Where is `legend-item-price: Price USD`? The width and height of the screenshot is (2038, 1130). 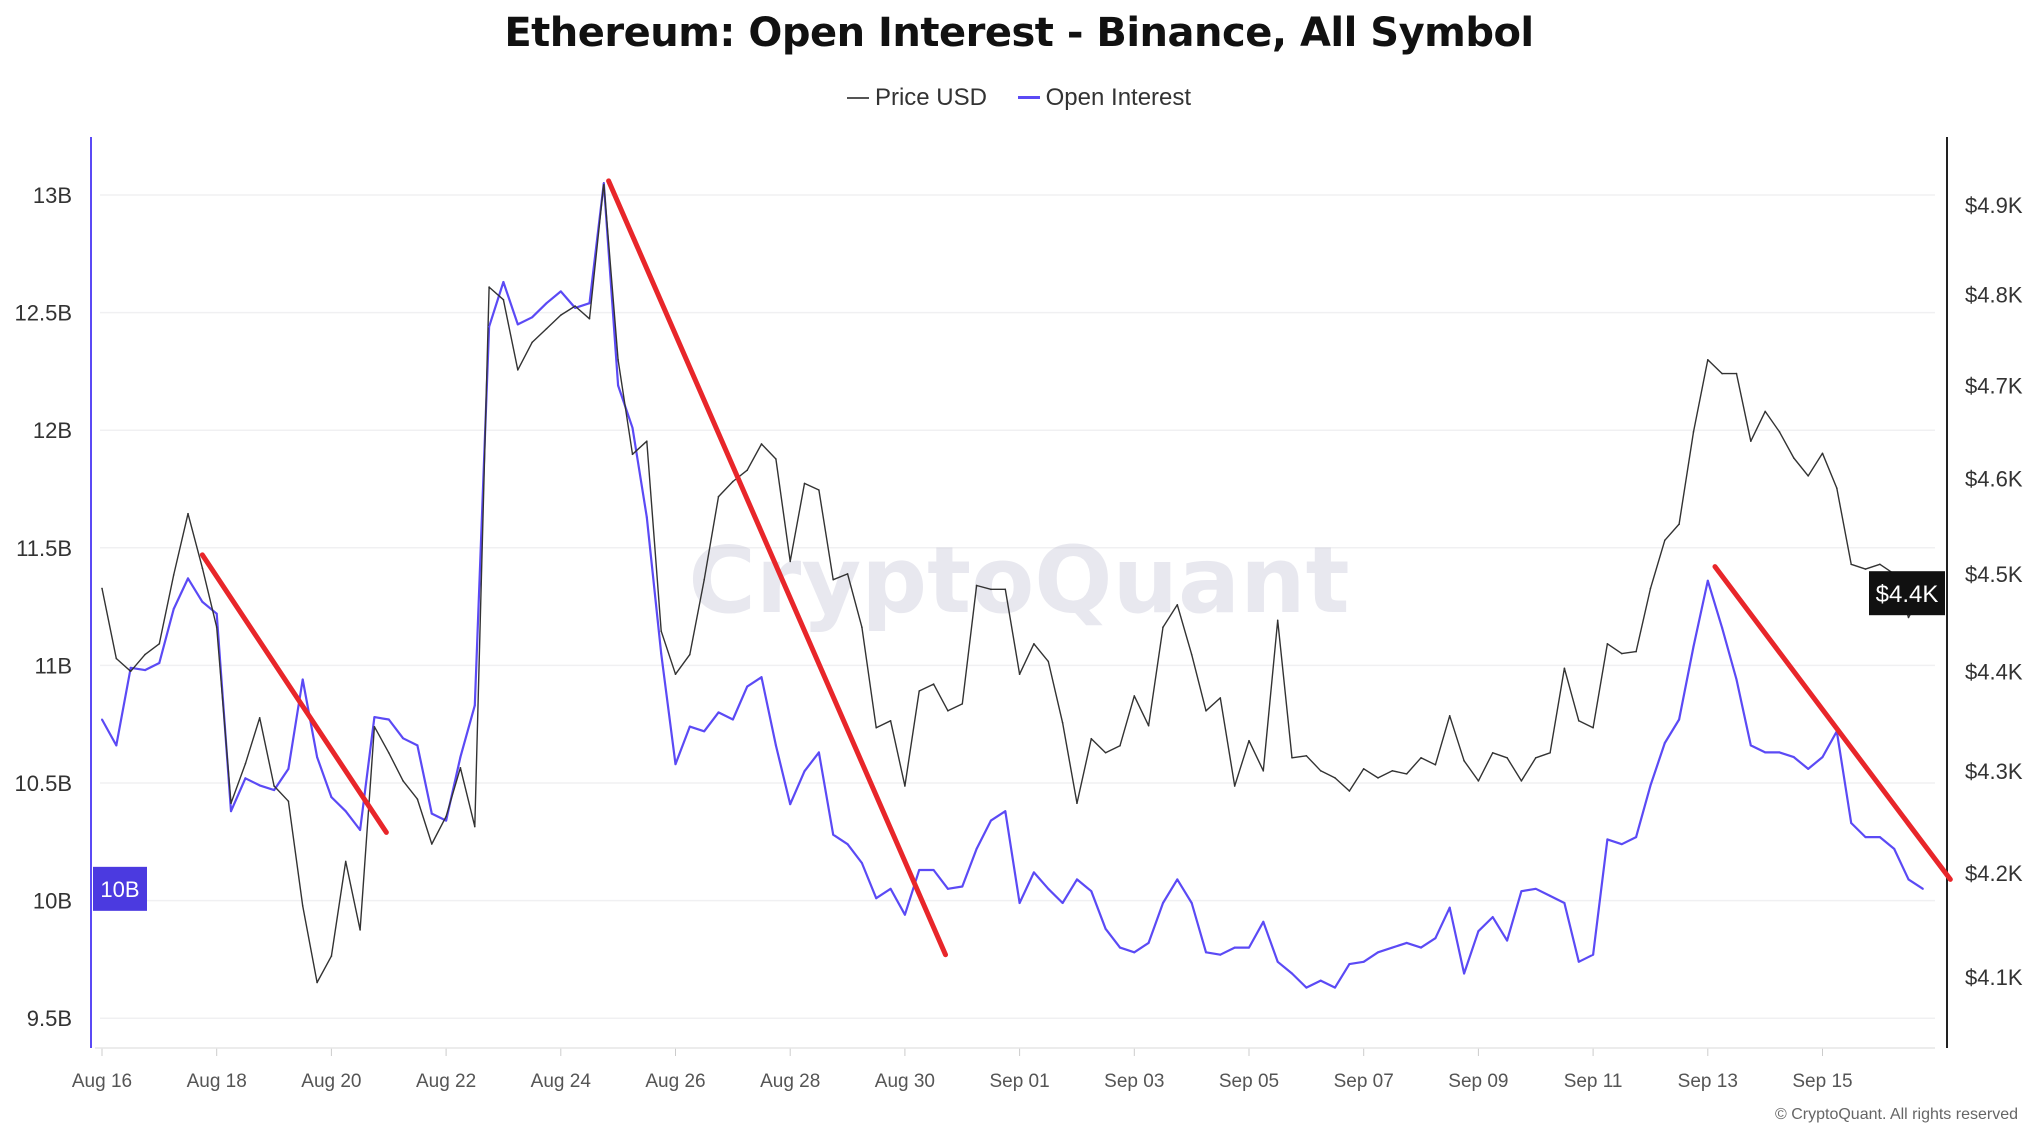 legend-item-price: Price USD is located at coordinates (916, 98).